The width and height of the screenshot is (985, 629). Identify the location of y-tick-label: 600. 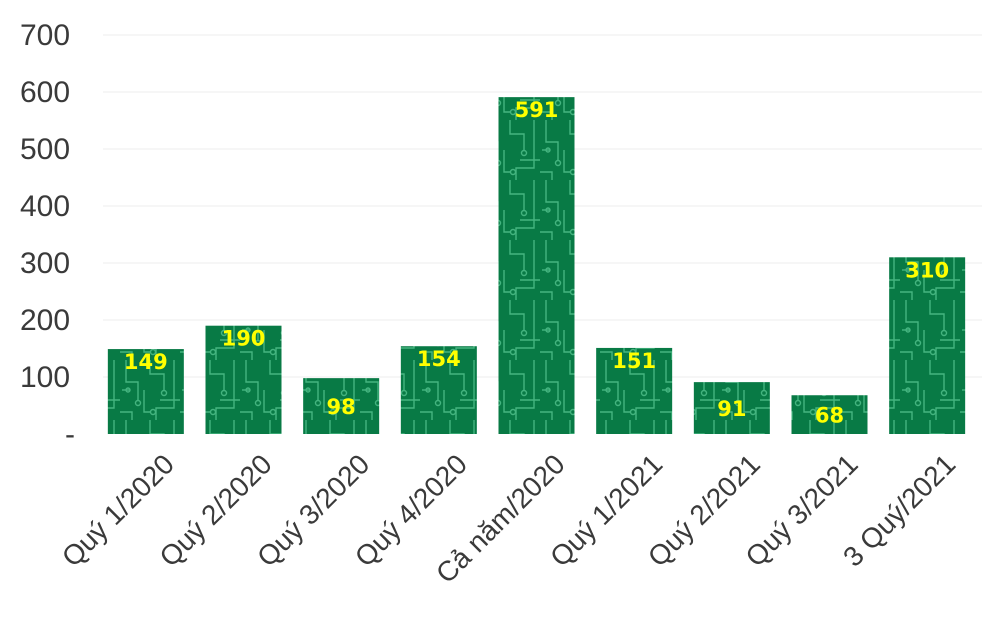
(45, 92).